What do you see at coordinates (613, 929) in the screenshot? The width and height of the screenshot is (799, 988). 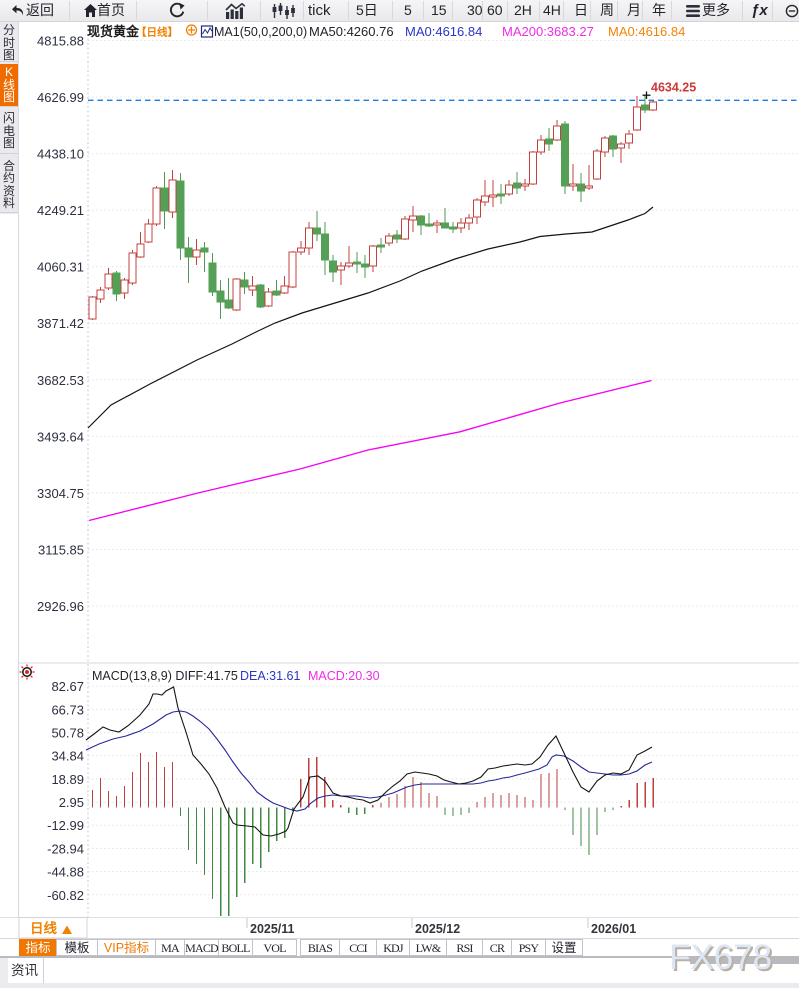 I see `svg-text: 2026/01` at bounding box center [613, 929].